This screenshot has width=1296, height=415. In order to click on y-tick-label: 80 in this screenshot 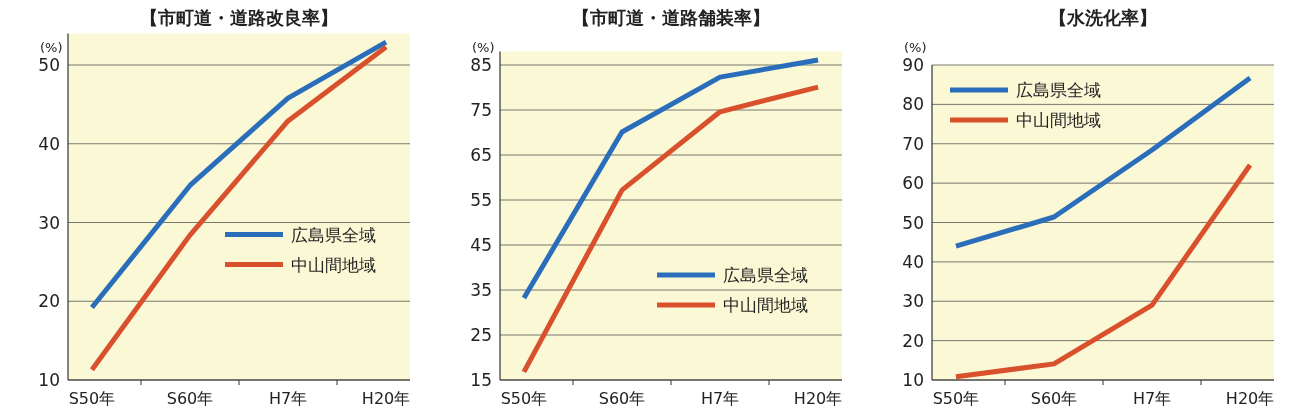, I will do `click(913, 104)`.